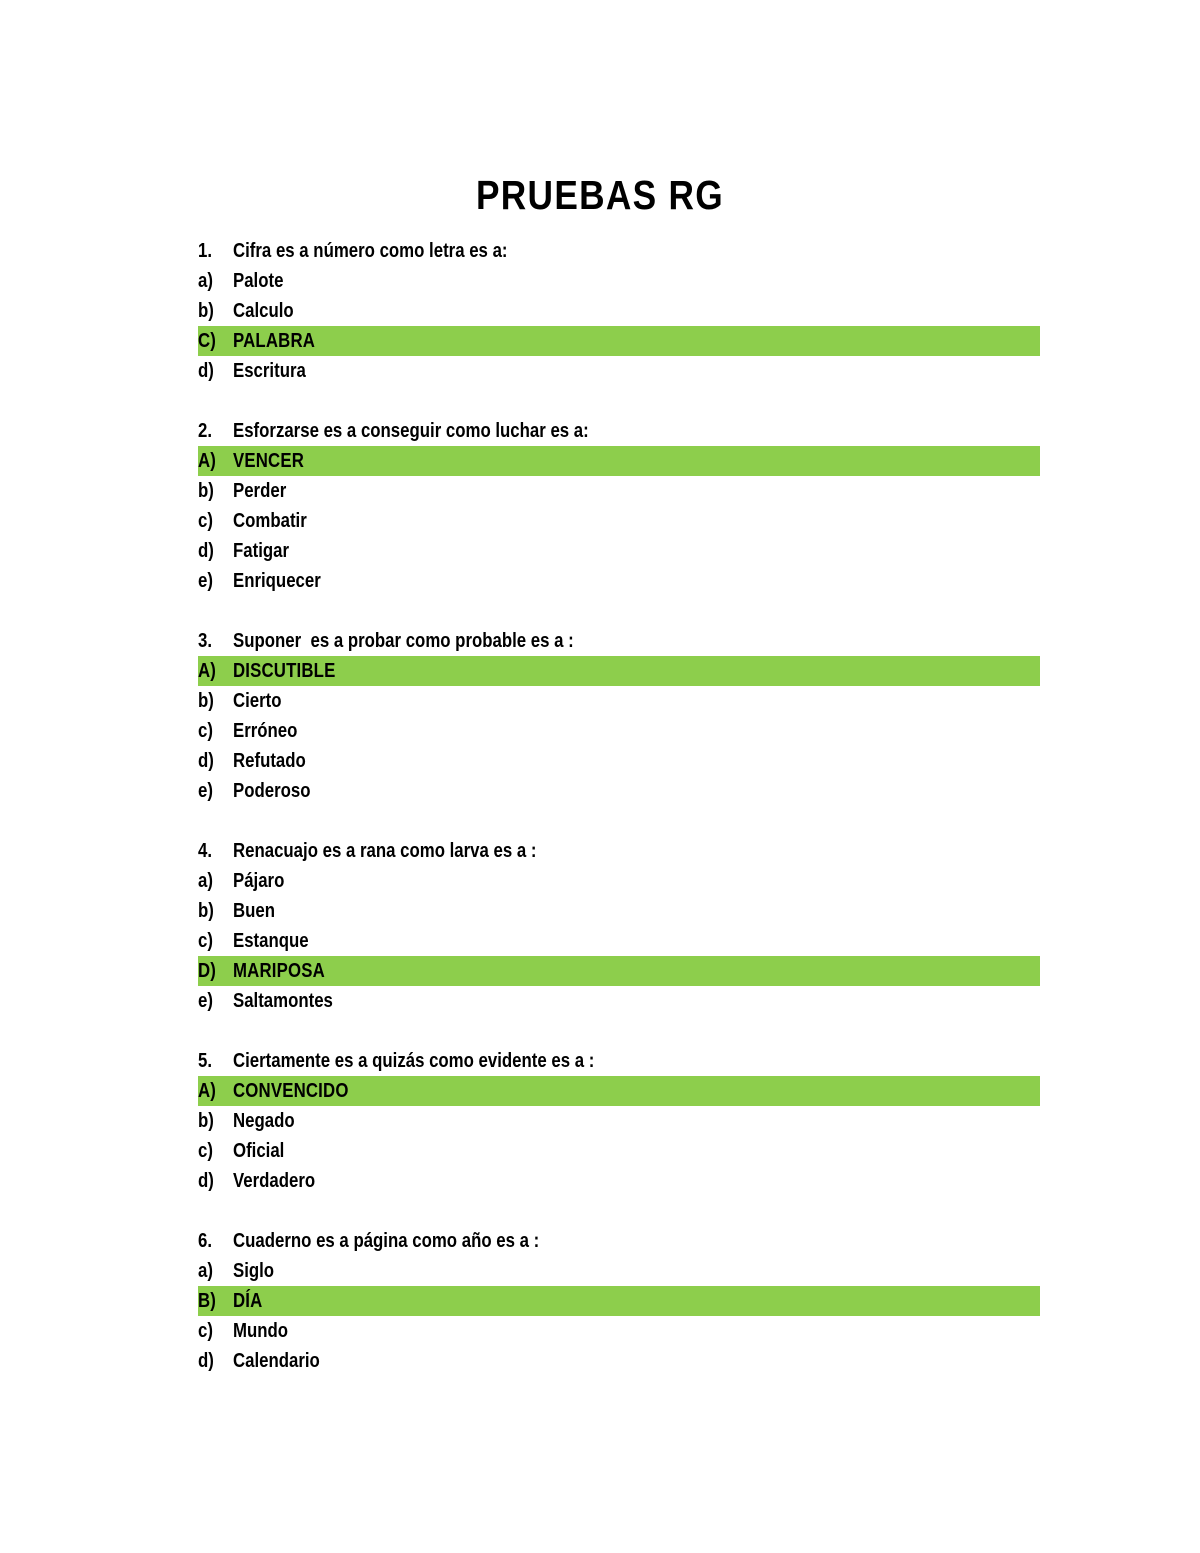  Describe the element at coordinates (284, 671) in the screenshot. I see `option-label: DISCUTIBLE` at that location.